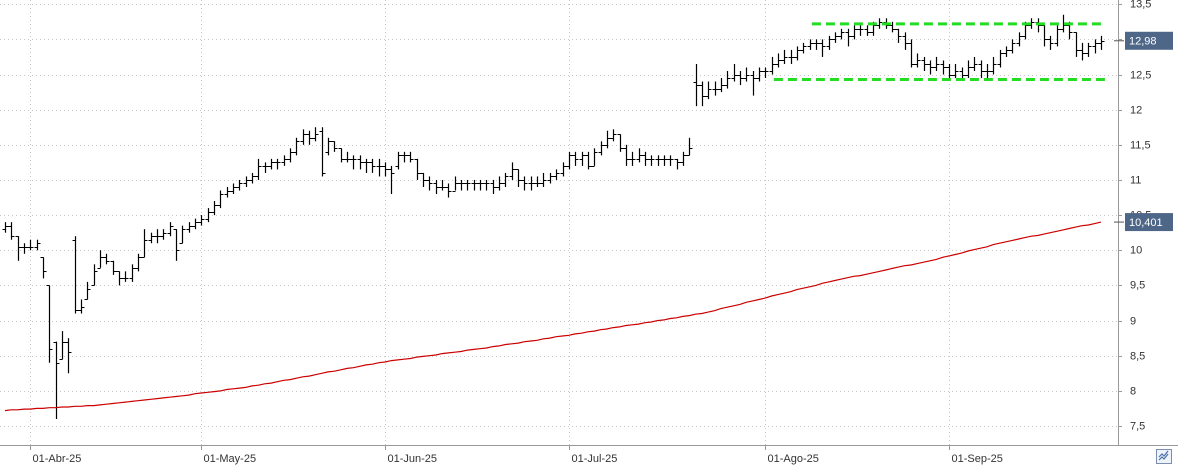 Image resolution: width=1178 pixels, height=469 pixels. Describe the element at coordinates (1136, 110) in the screenshot. I see `y-tick-label: 12` at that location.